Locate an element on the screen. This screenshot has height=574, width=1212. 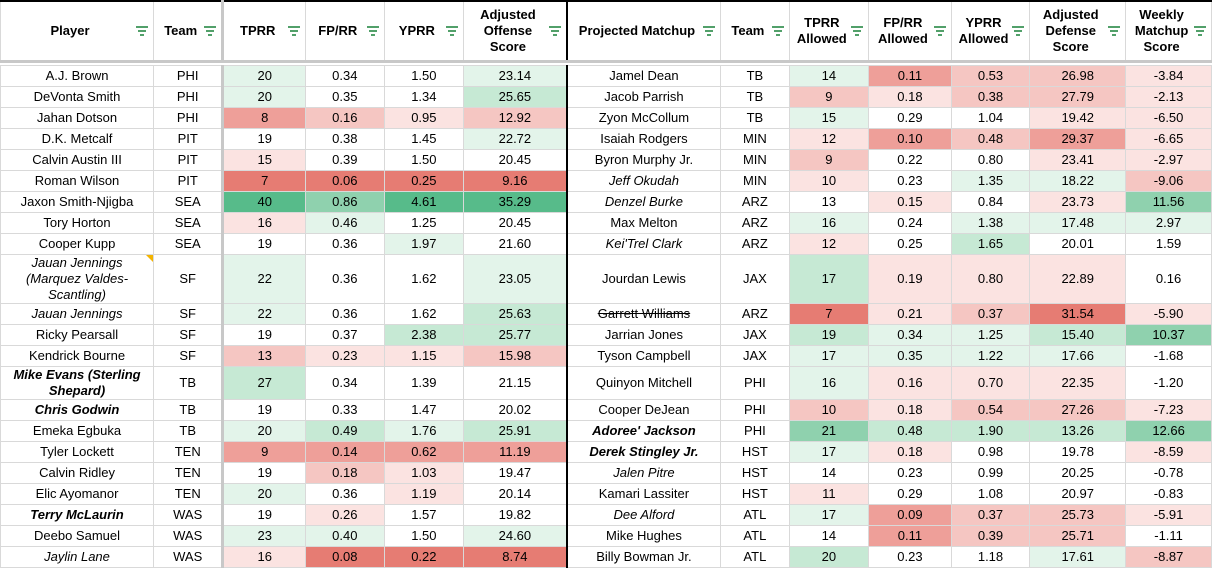
tprr-cell: 16 is located at coordinates (264, 557).